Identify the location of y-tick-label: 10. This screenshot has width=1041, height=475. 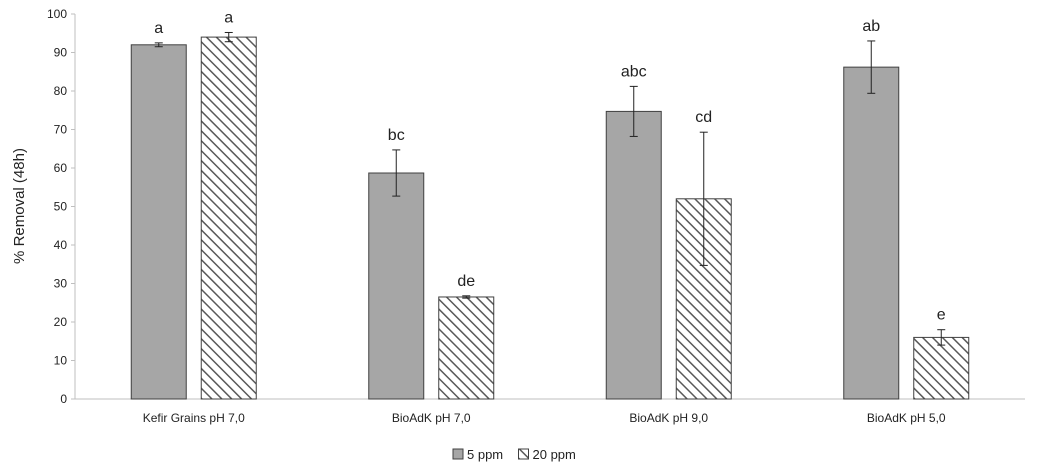
(61, 361).